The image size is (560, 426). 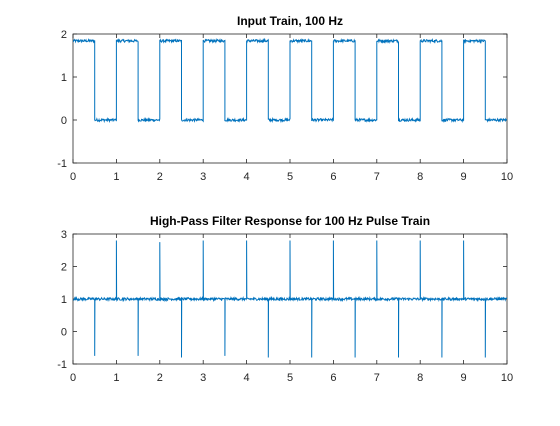 What do you see at coordinates (64, 235) in the screenshot?
I see `y-tick-label: 3` at bounding box center [64, 235].